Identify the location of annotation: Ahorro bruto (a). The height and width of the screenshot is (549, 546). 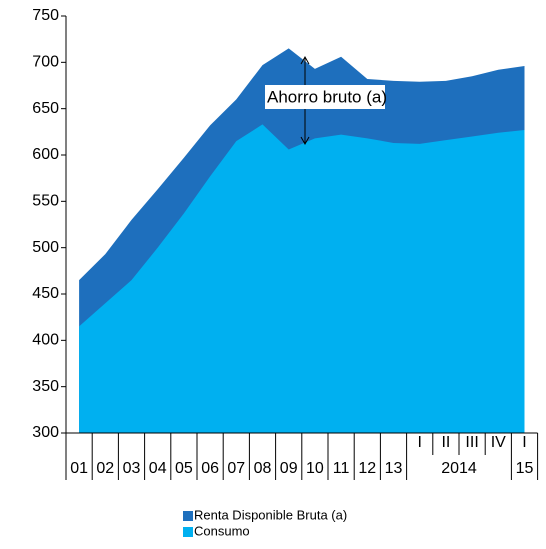
(327, 96).